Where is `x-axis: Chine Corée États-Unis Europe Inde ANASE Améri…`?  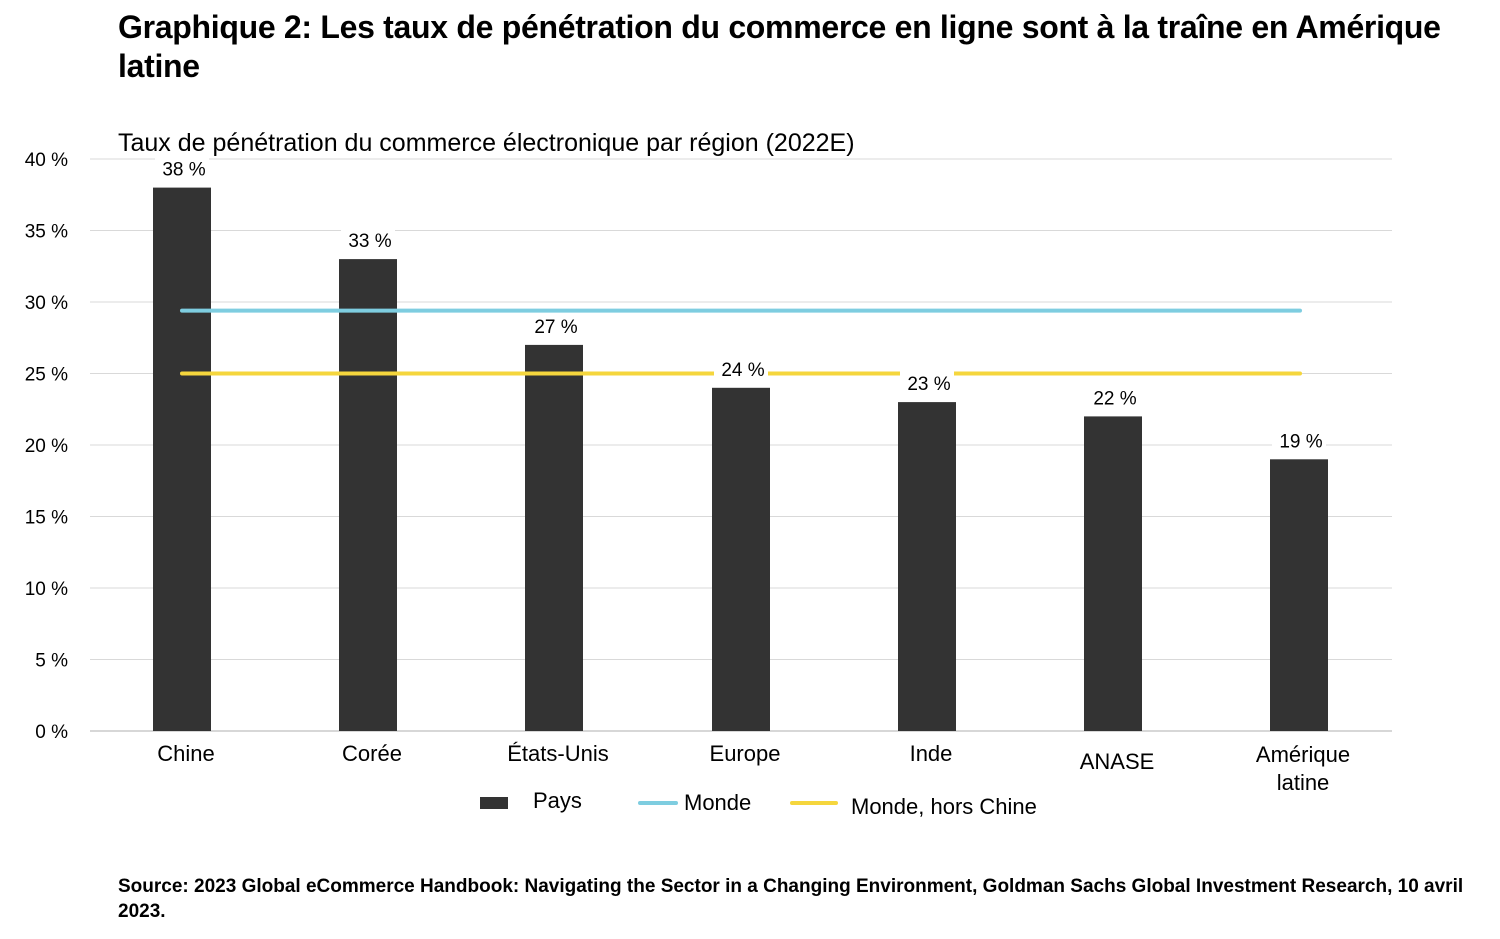 x-axis: Chine Corée États-Unis Europe Inde ANASE Améri… is located at coordinates (753, 768).